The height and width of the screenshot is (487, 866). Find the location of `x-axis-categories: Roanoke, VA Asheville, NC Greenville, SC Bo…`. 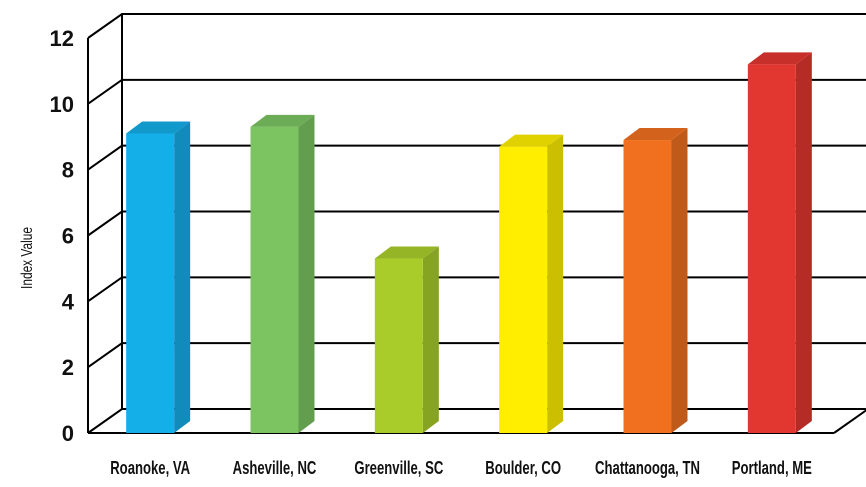

x-axis-categories: Roanoke, VA Asheville, NC Greenville, SC Bo… is located at coordinates (461, 469).